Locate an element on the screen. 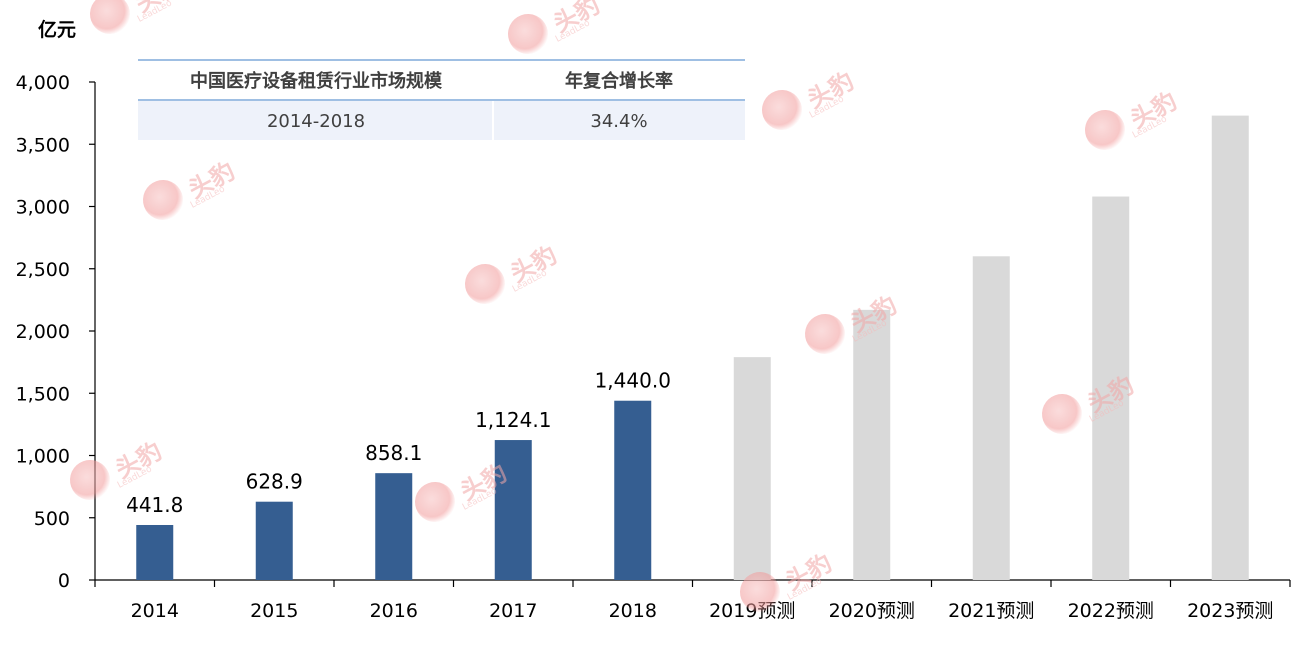 This screenshot has height=647, width=1310. y-tick-labels-group: 0 500 1,000 1,500 2,000 2,500 3,000 3,500 4,000 is located at coordinates (43, 332).